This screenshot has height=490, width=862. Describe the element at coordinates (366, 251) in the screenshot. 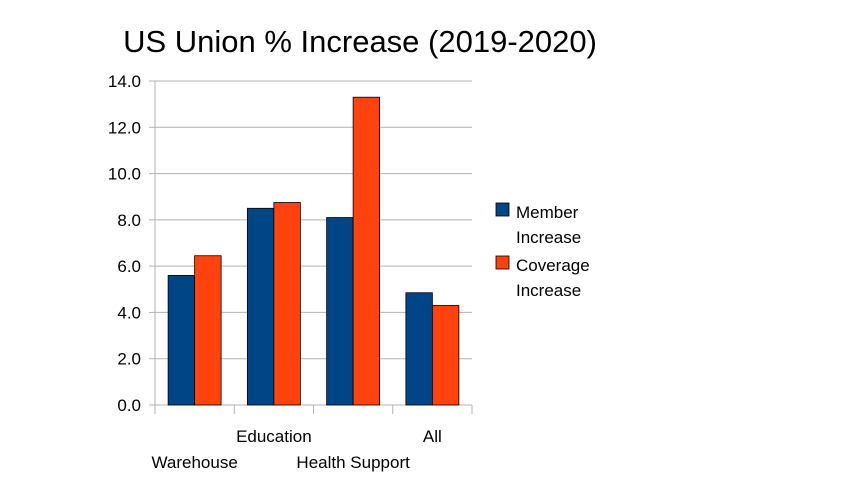

I see `bar-coverage-health-support` at that location.